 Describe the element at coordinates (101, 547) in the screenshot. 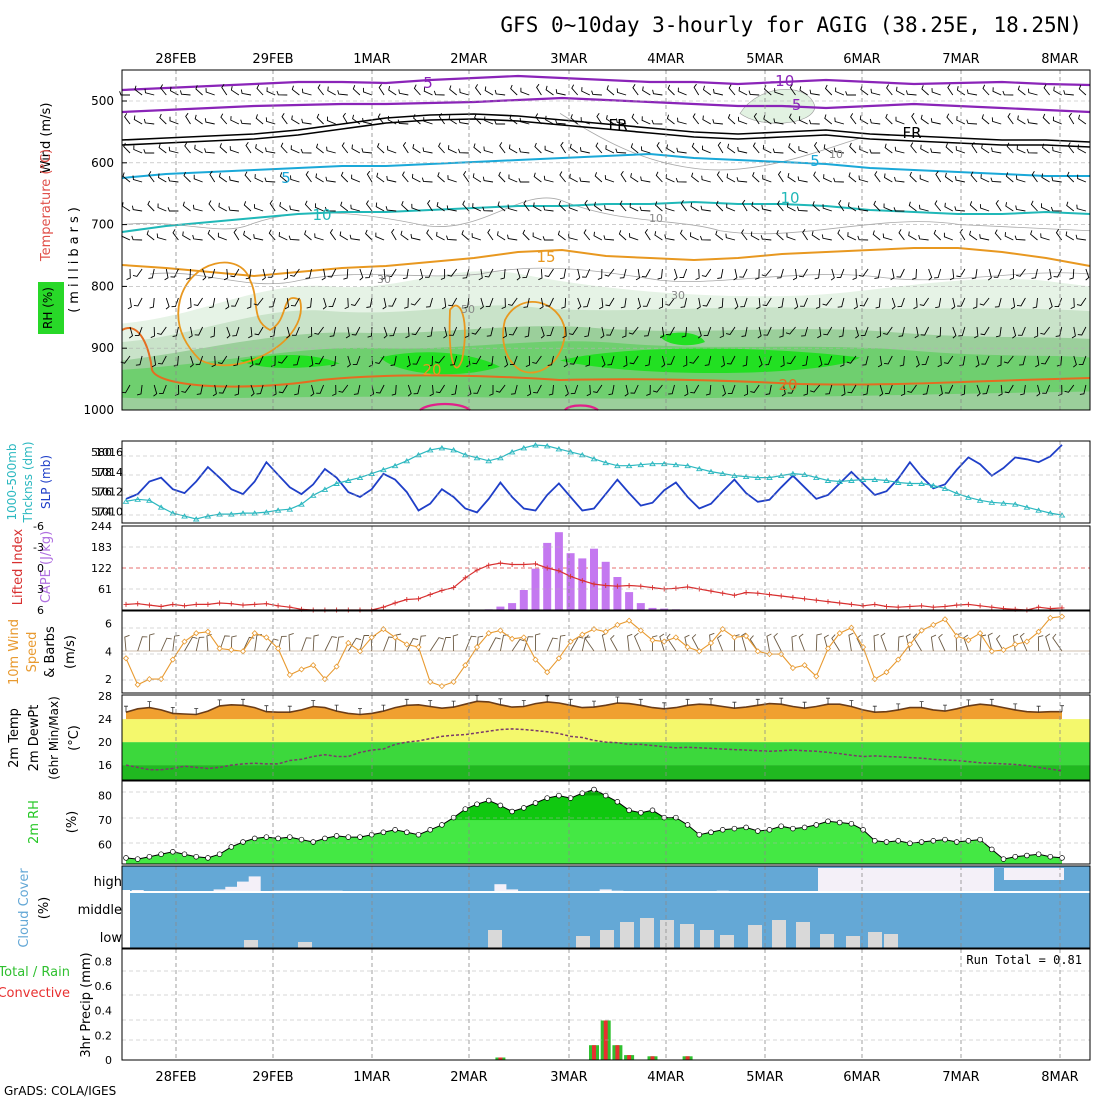

I see `tick-label-cape: 183` at that location.